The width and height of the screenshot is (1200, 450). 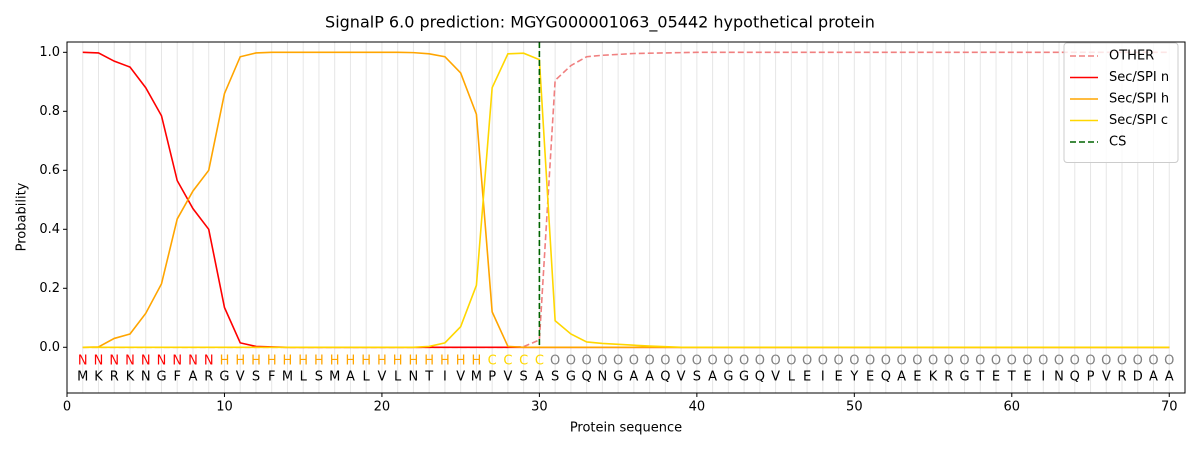 I want to click on x-tick-label: 50, so click(x=854, y=407).